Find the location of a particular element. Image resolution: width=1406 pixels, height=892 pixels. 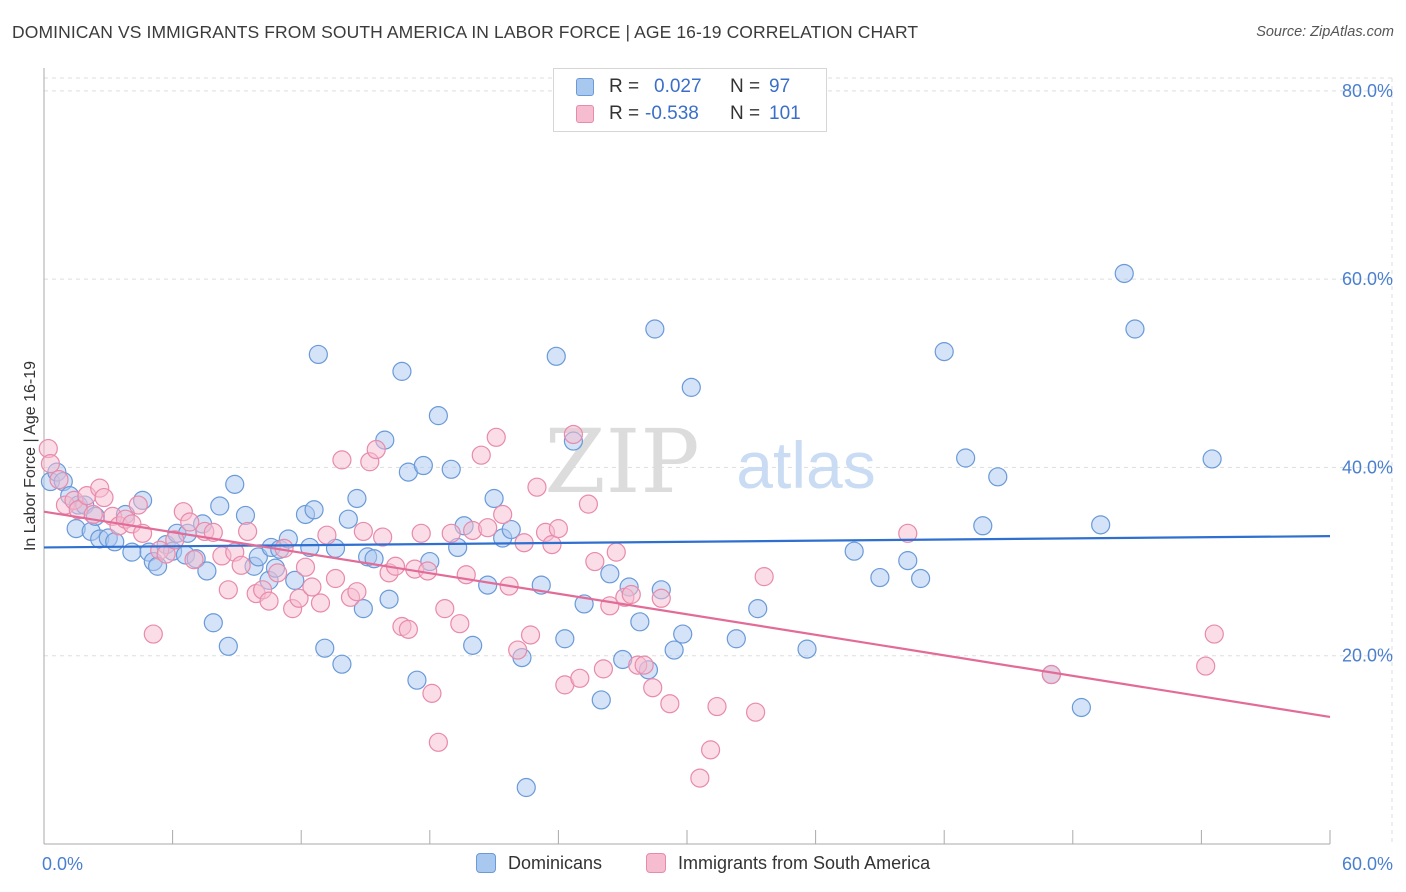

y-axis-label: In Labor Force | Age 16-19 is located at coordinates (30, 456).